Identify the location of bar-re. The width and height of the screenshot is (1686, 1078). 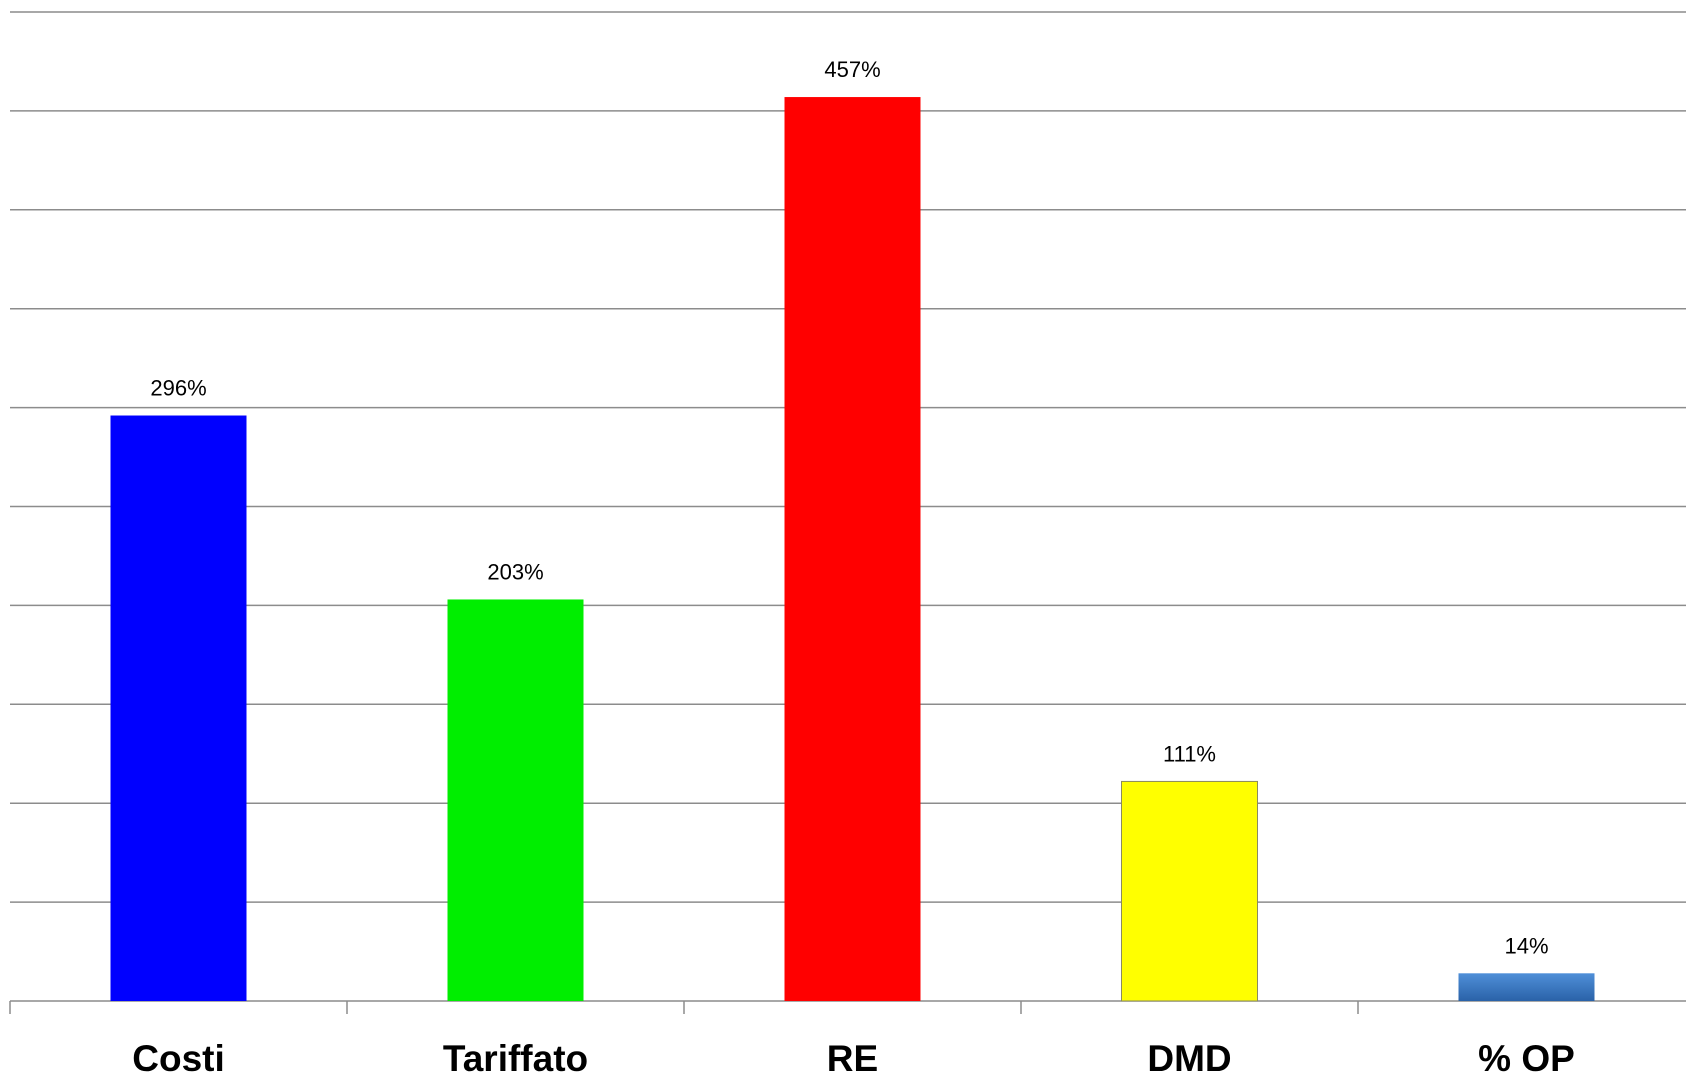
(852, 549).